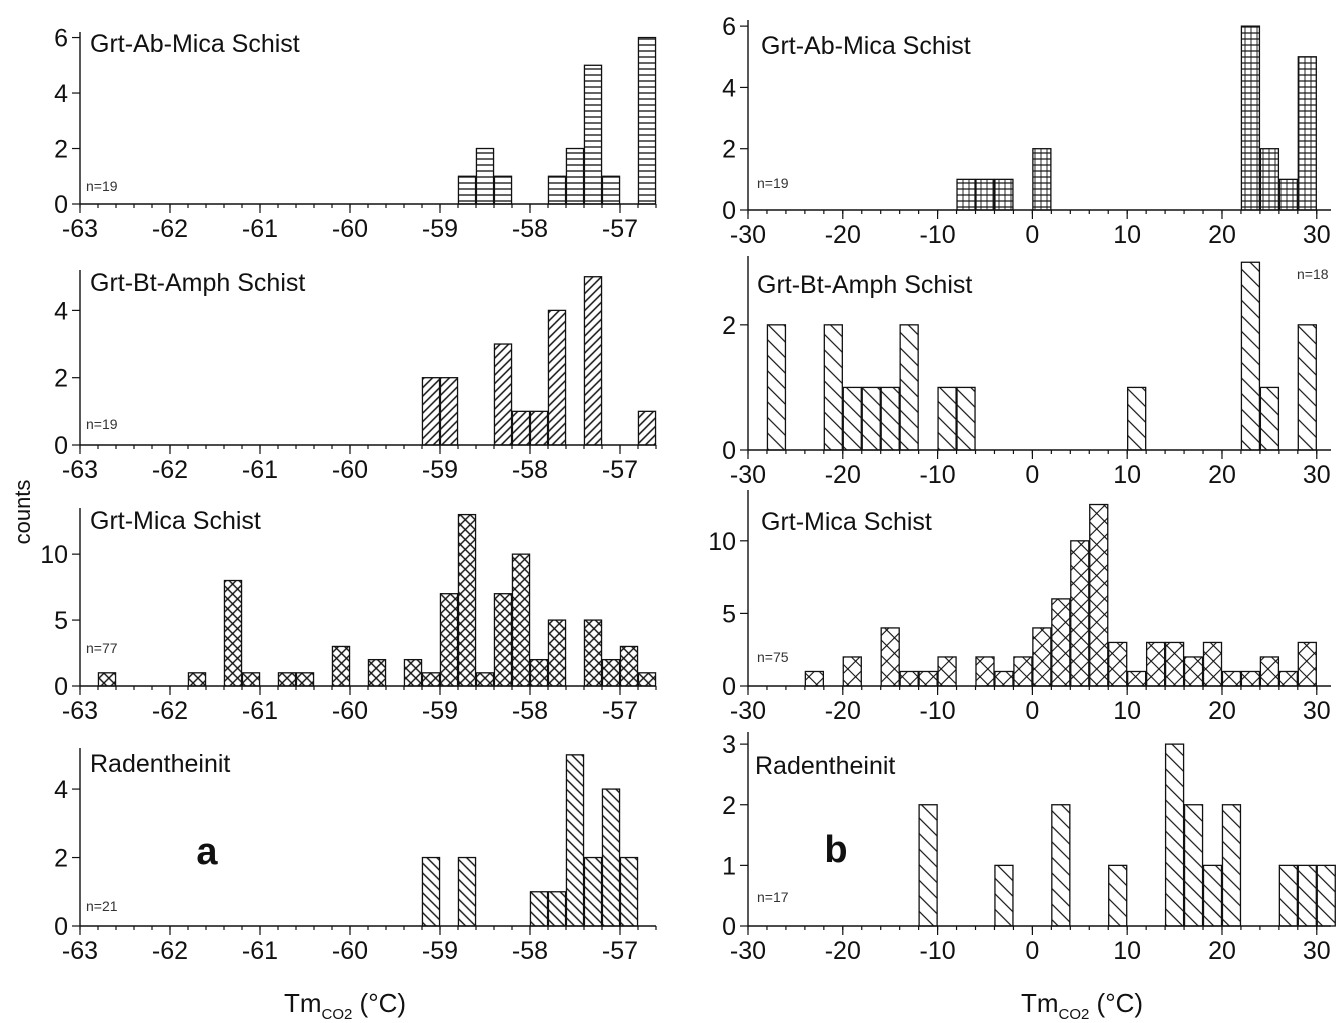  Describe the element at coordinates (1040, 1003) in the screenshot. I see `x-axis-label-right-main: Tm` at that location.